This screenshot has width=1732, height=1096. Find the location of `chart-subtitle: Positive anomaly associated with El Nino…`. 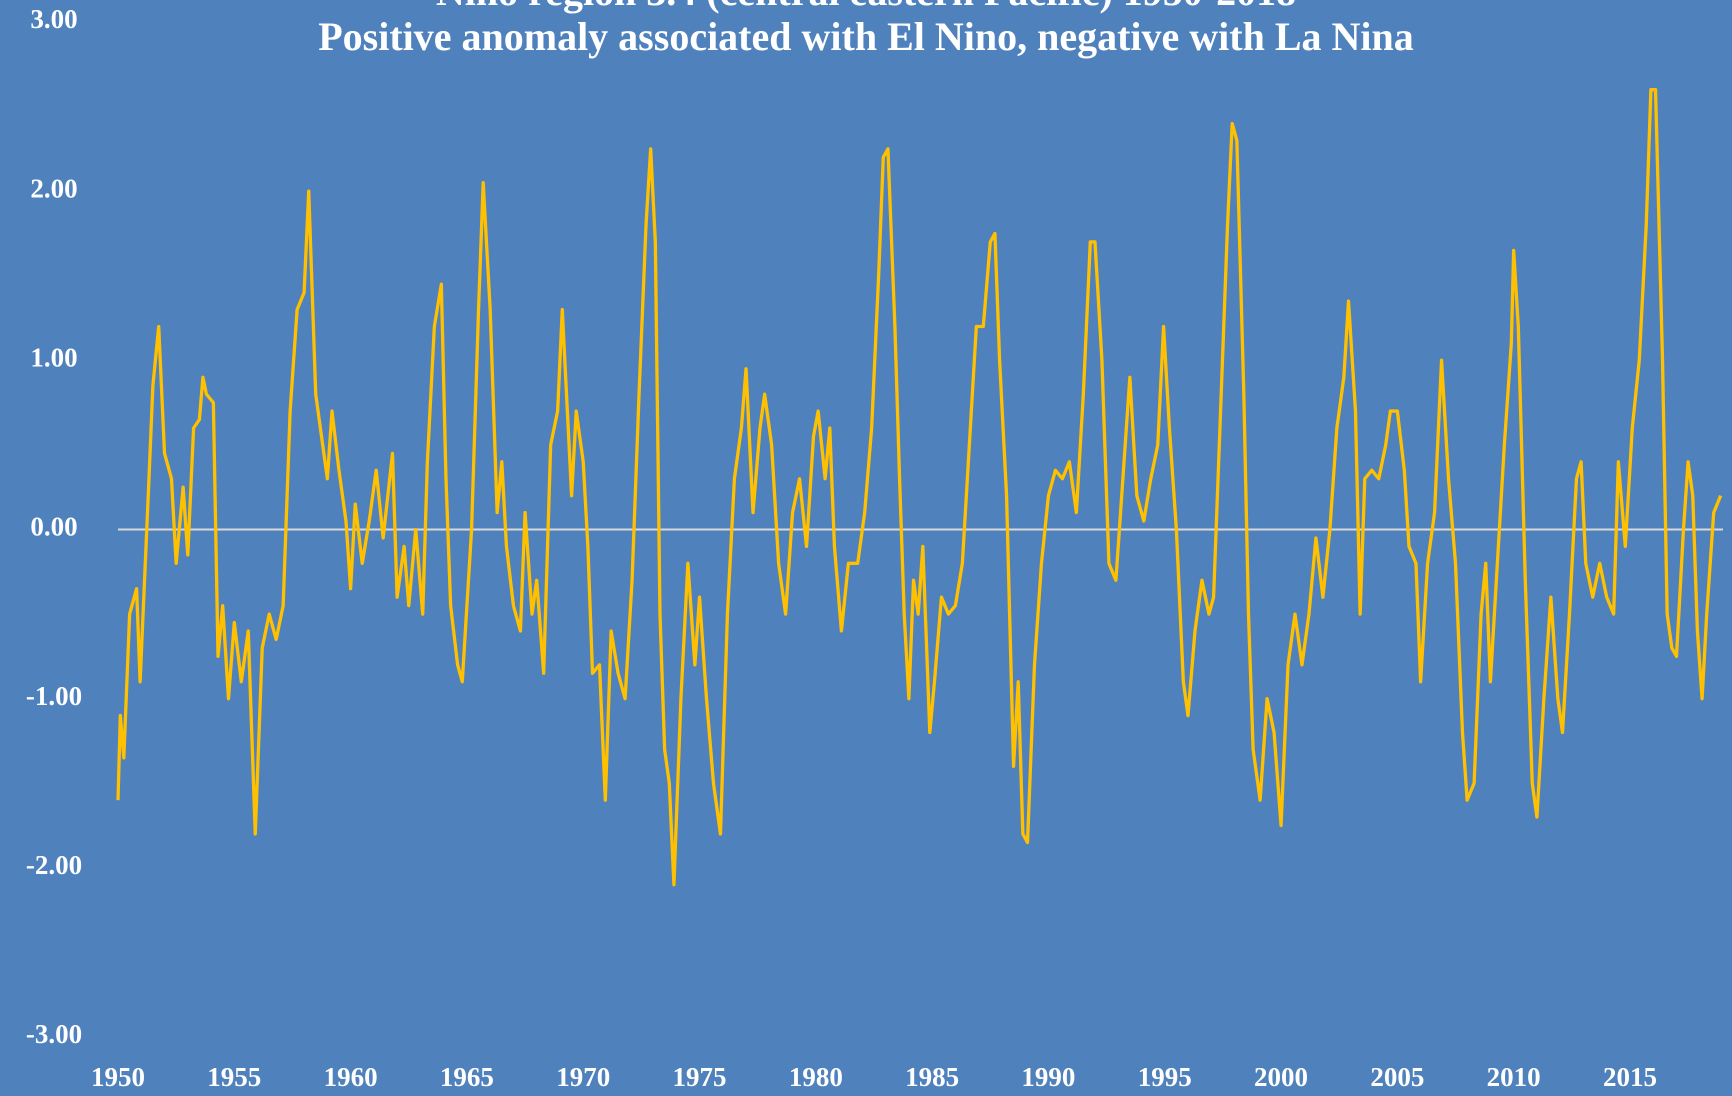

chart-subtitle: Positive anomaly associated with El Nino… is located at coordinates (866, 36).